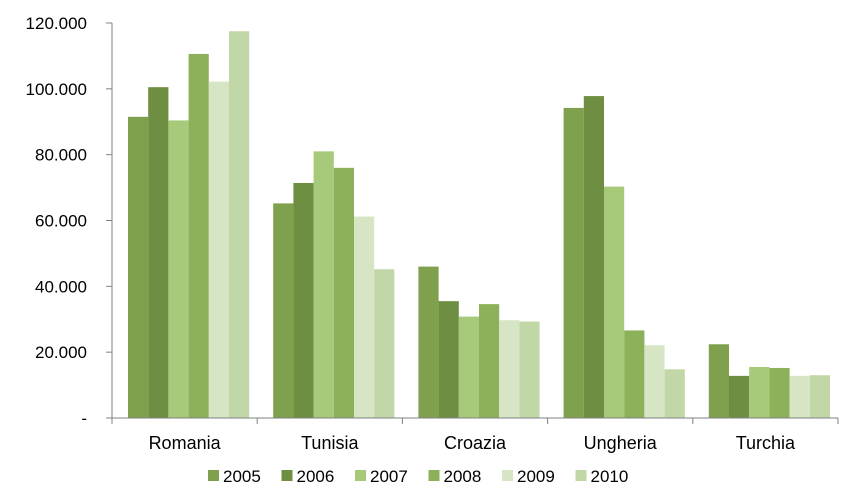  What do you see at coordinates (343, 292) in the screenshot?
I see `bar-tunisia-2008` at bounding box center [343, 292].